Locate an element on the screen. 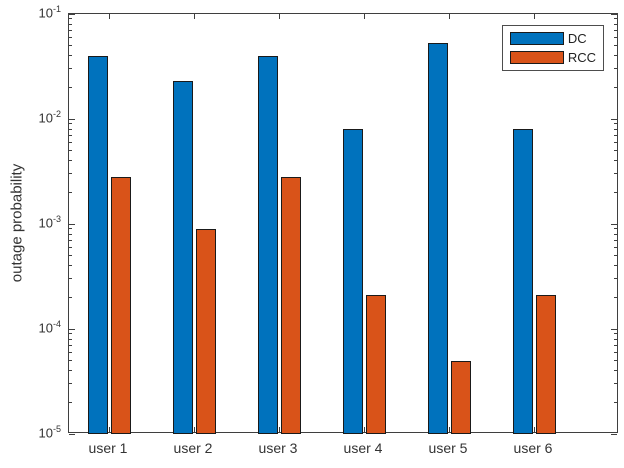 The image size is (624, 468). legend-item-dc: DC is located at coordinates (552, 38).